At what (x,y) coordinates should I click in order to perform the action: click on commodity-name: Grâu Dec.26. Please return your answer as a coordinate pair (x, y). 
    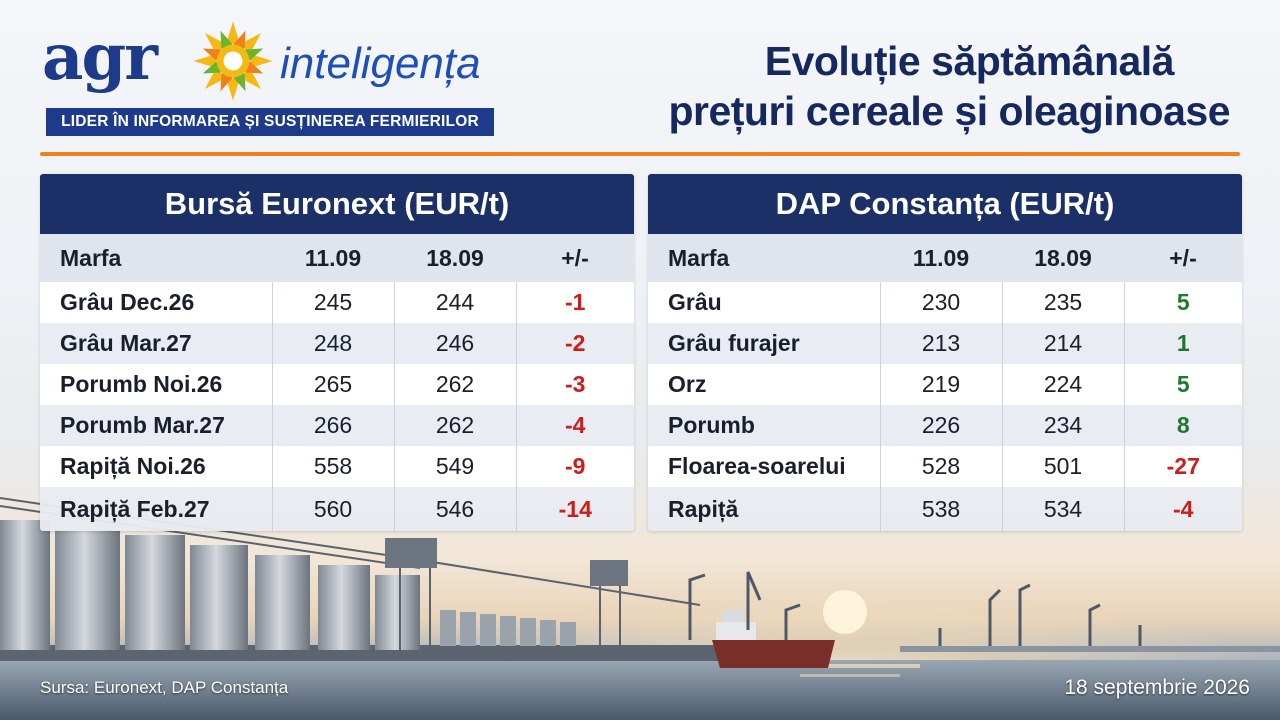
    Looking at the image, I should click on (156, 302).